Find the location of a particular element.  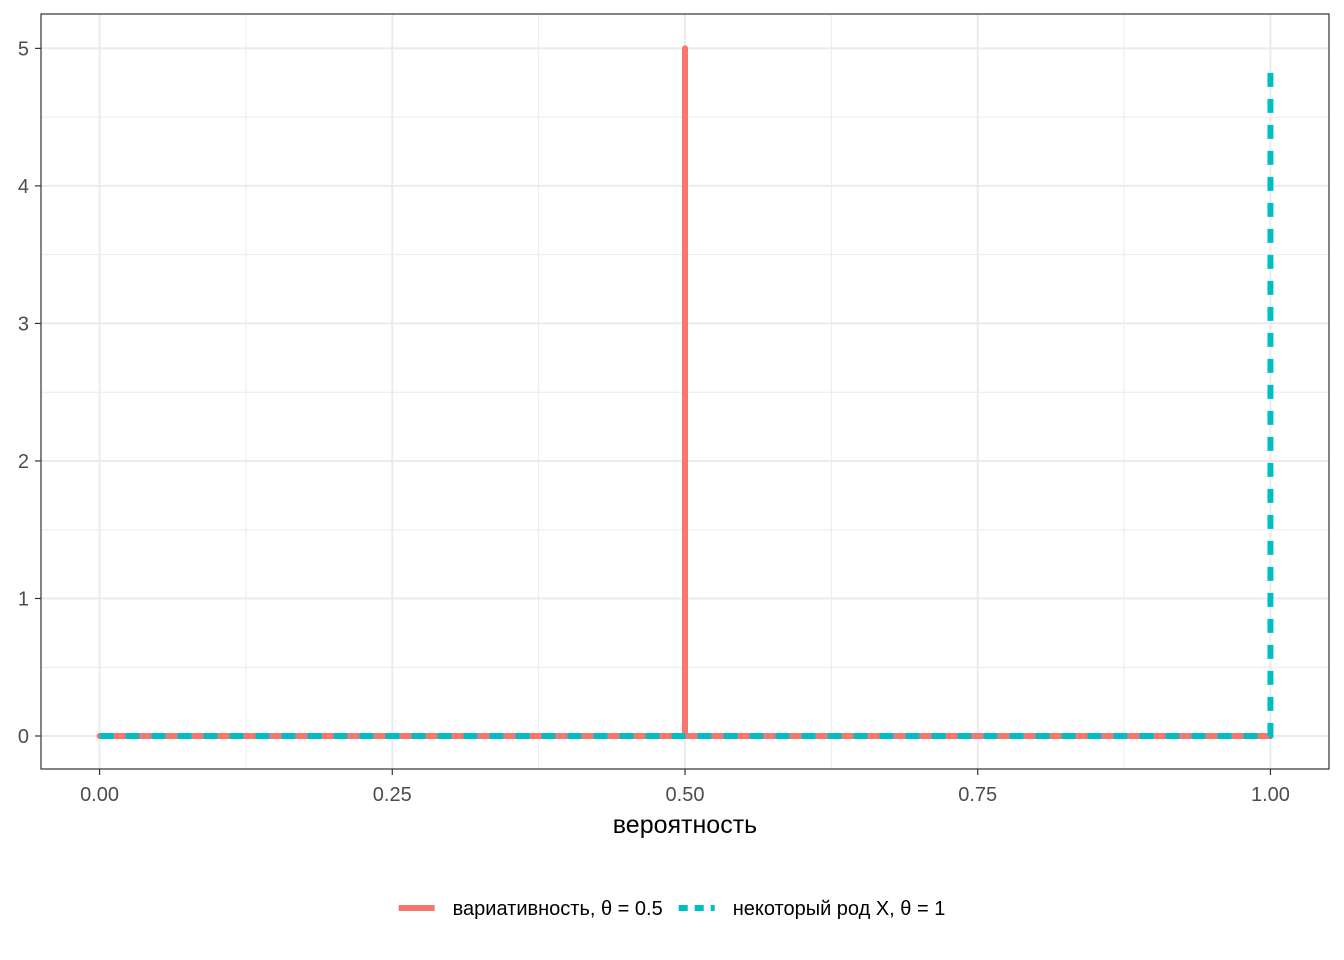

x-tick-label: 0.25 is located at coordinates (392, 795).